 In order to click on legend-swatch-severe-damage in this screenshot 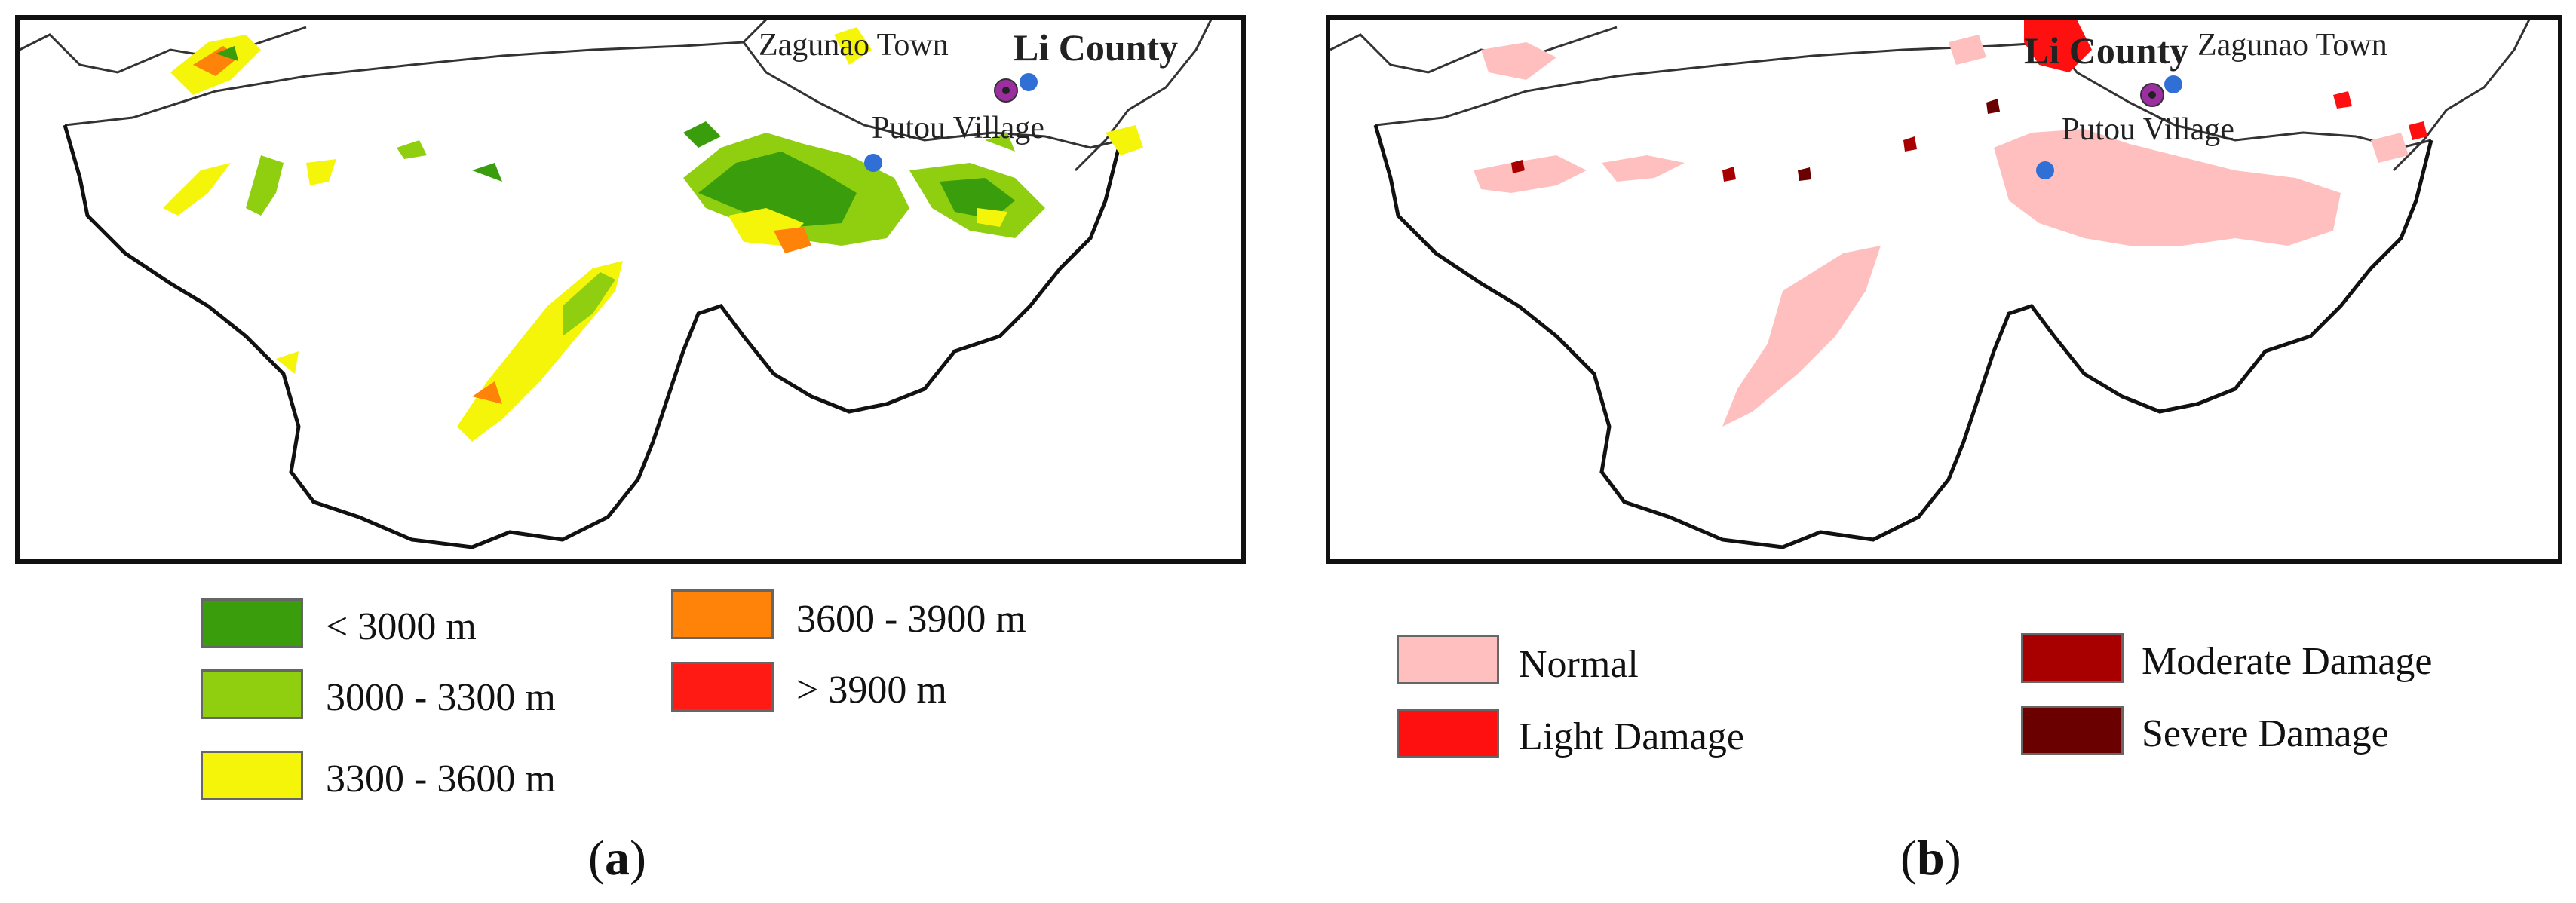, I will do `click(2072, 730)`.